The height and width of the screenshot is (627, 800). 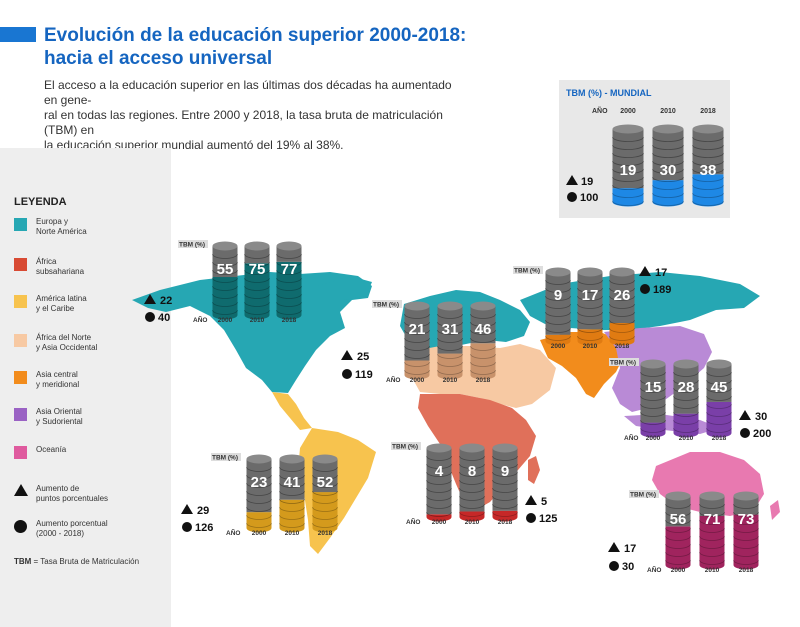 I want to click on points-increase: 5, so click(x=544, y=502).